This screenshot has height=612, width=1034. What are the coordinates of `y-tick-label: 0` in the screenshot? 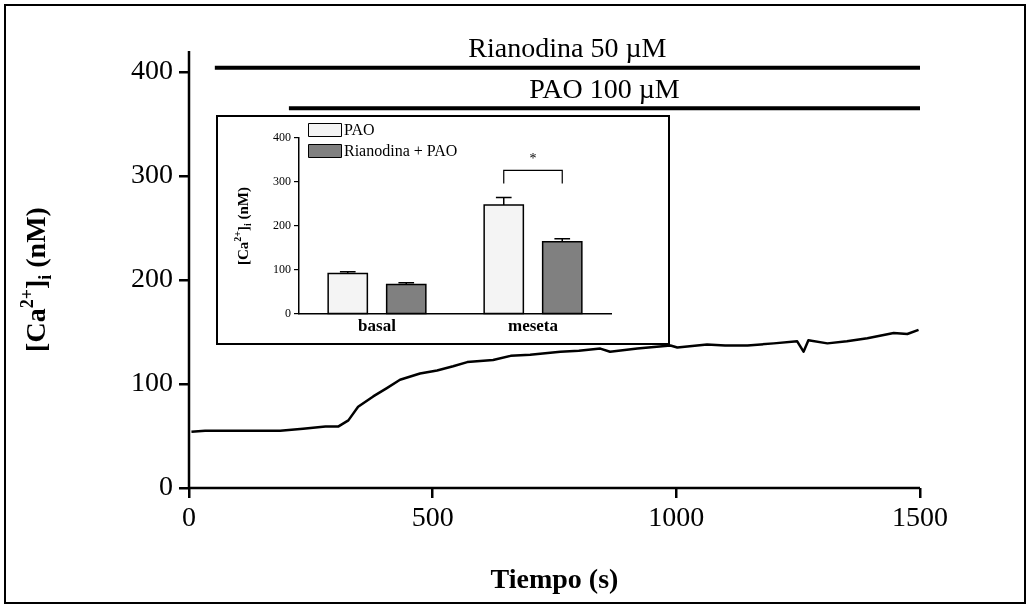 It's located at (166, 486).